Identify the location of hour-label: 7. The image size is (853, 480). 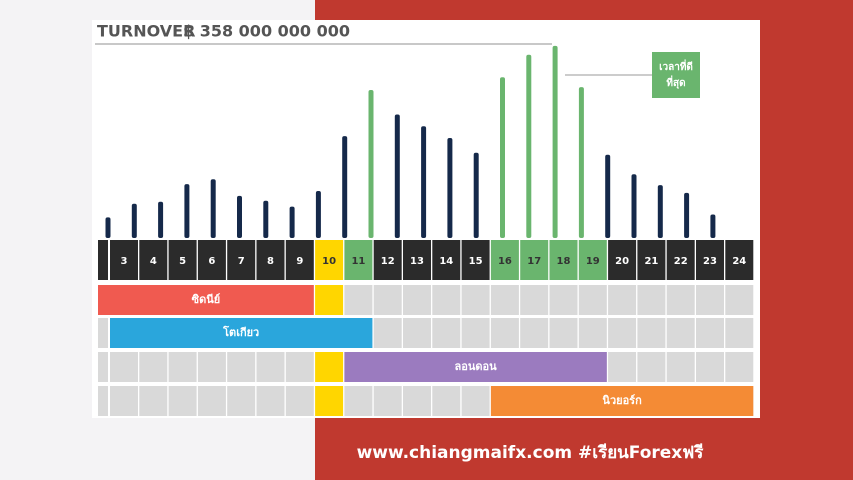
(241, 261).